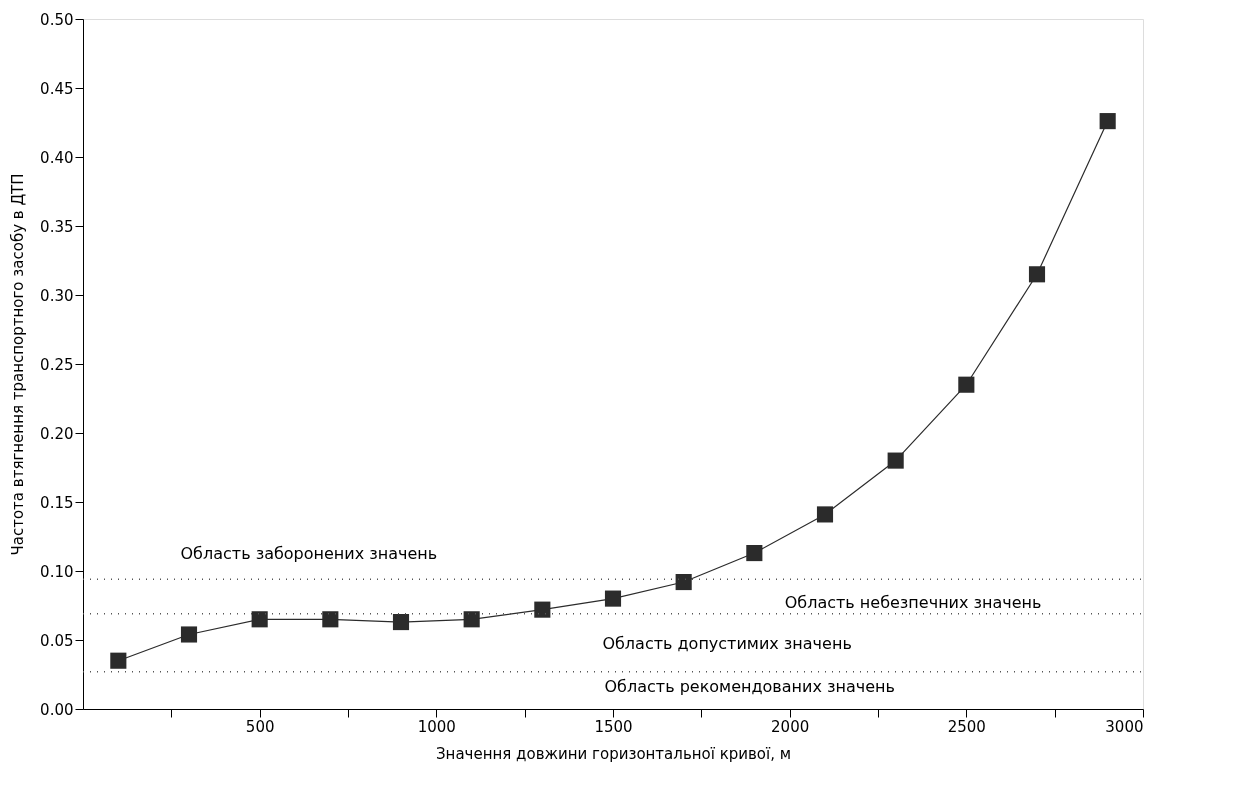  What do you see at coordinates (260, 726) in the screenshot?
I see `x-tick-label: 500` at bounding box center [260, 726].